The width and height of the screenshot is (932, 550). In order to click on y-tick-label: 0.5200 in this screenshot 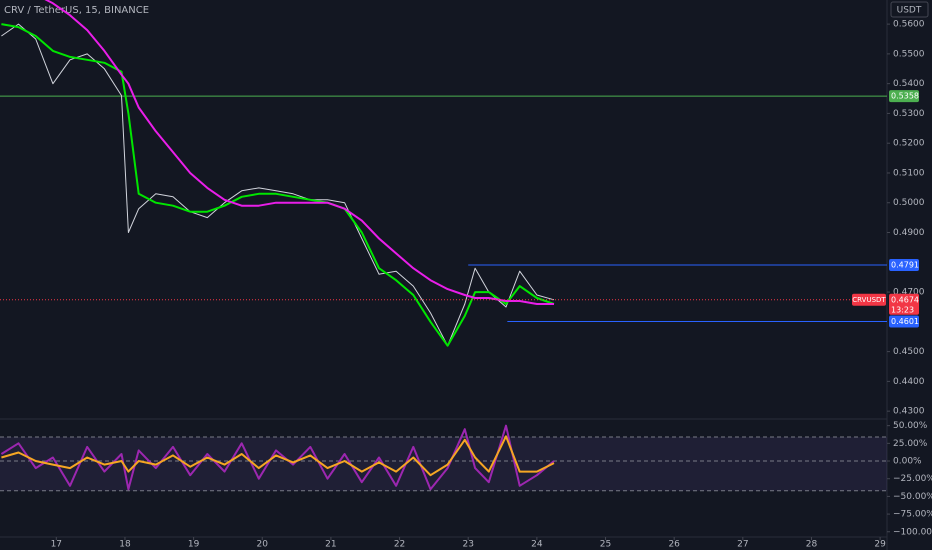, I will do `click(909, 144)`.